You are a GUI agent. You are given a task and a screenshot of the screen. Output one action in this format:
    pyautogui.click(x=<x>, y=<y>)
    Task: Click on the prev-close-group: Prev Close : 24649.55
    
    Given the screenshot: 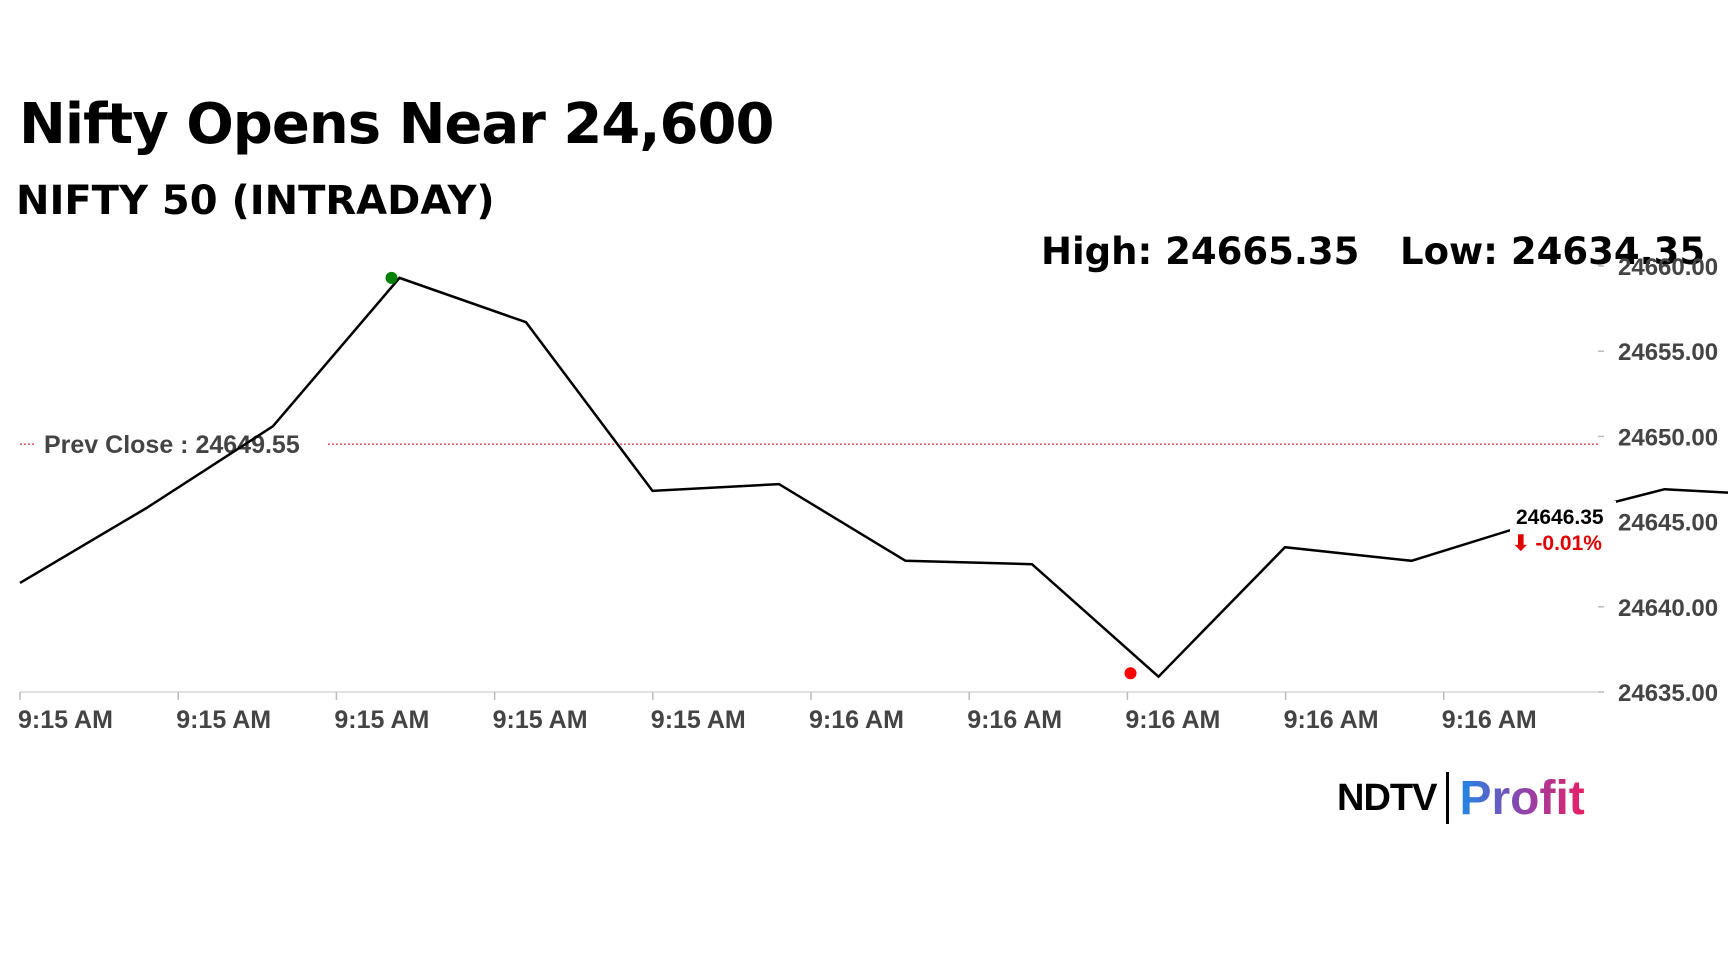 What is the action you would take?
    pyautogui.click(x=809, y=444)
    